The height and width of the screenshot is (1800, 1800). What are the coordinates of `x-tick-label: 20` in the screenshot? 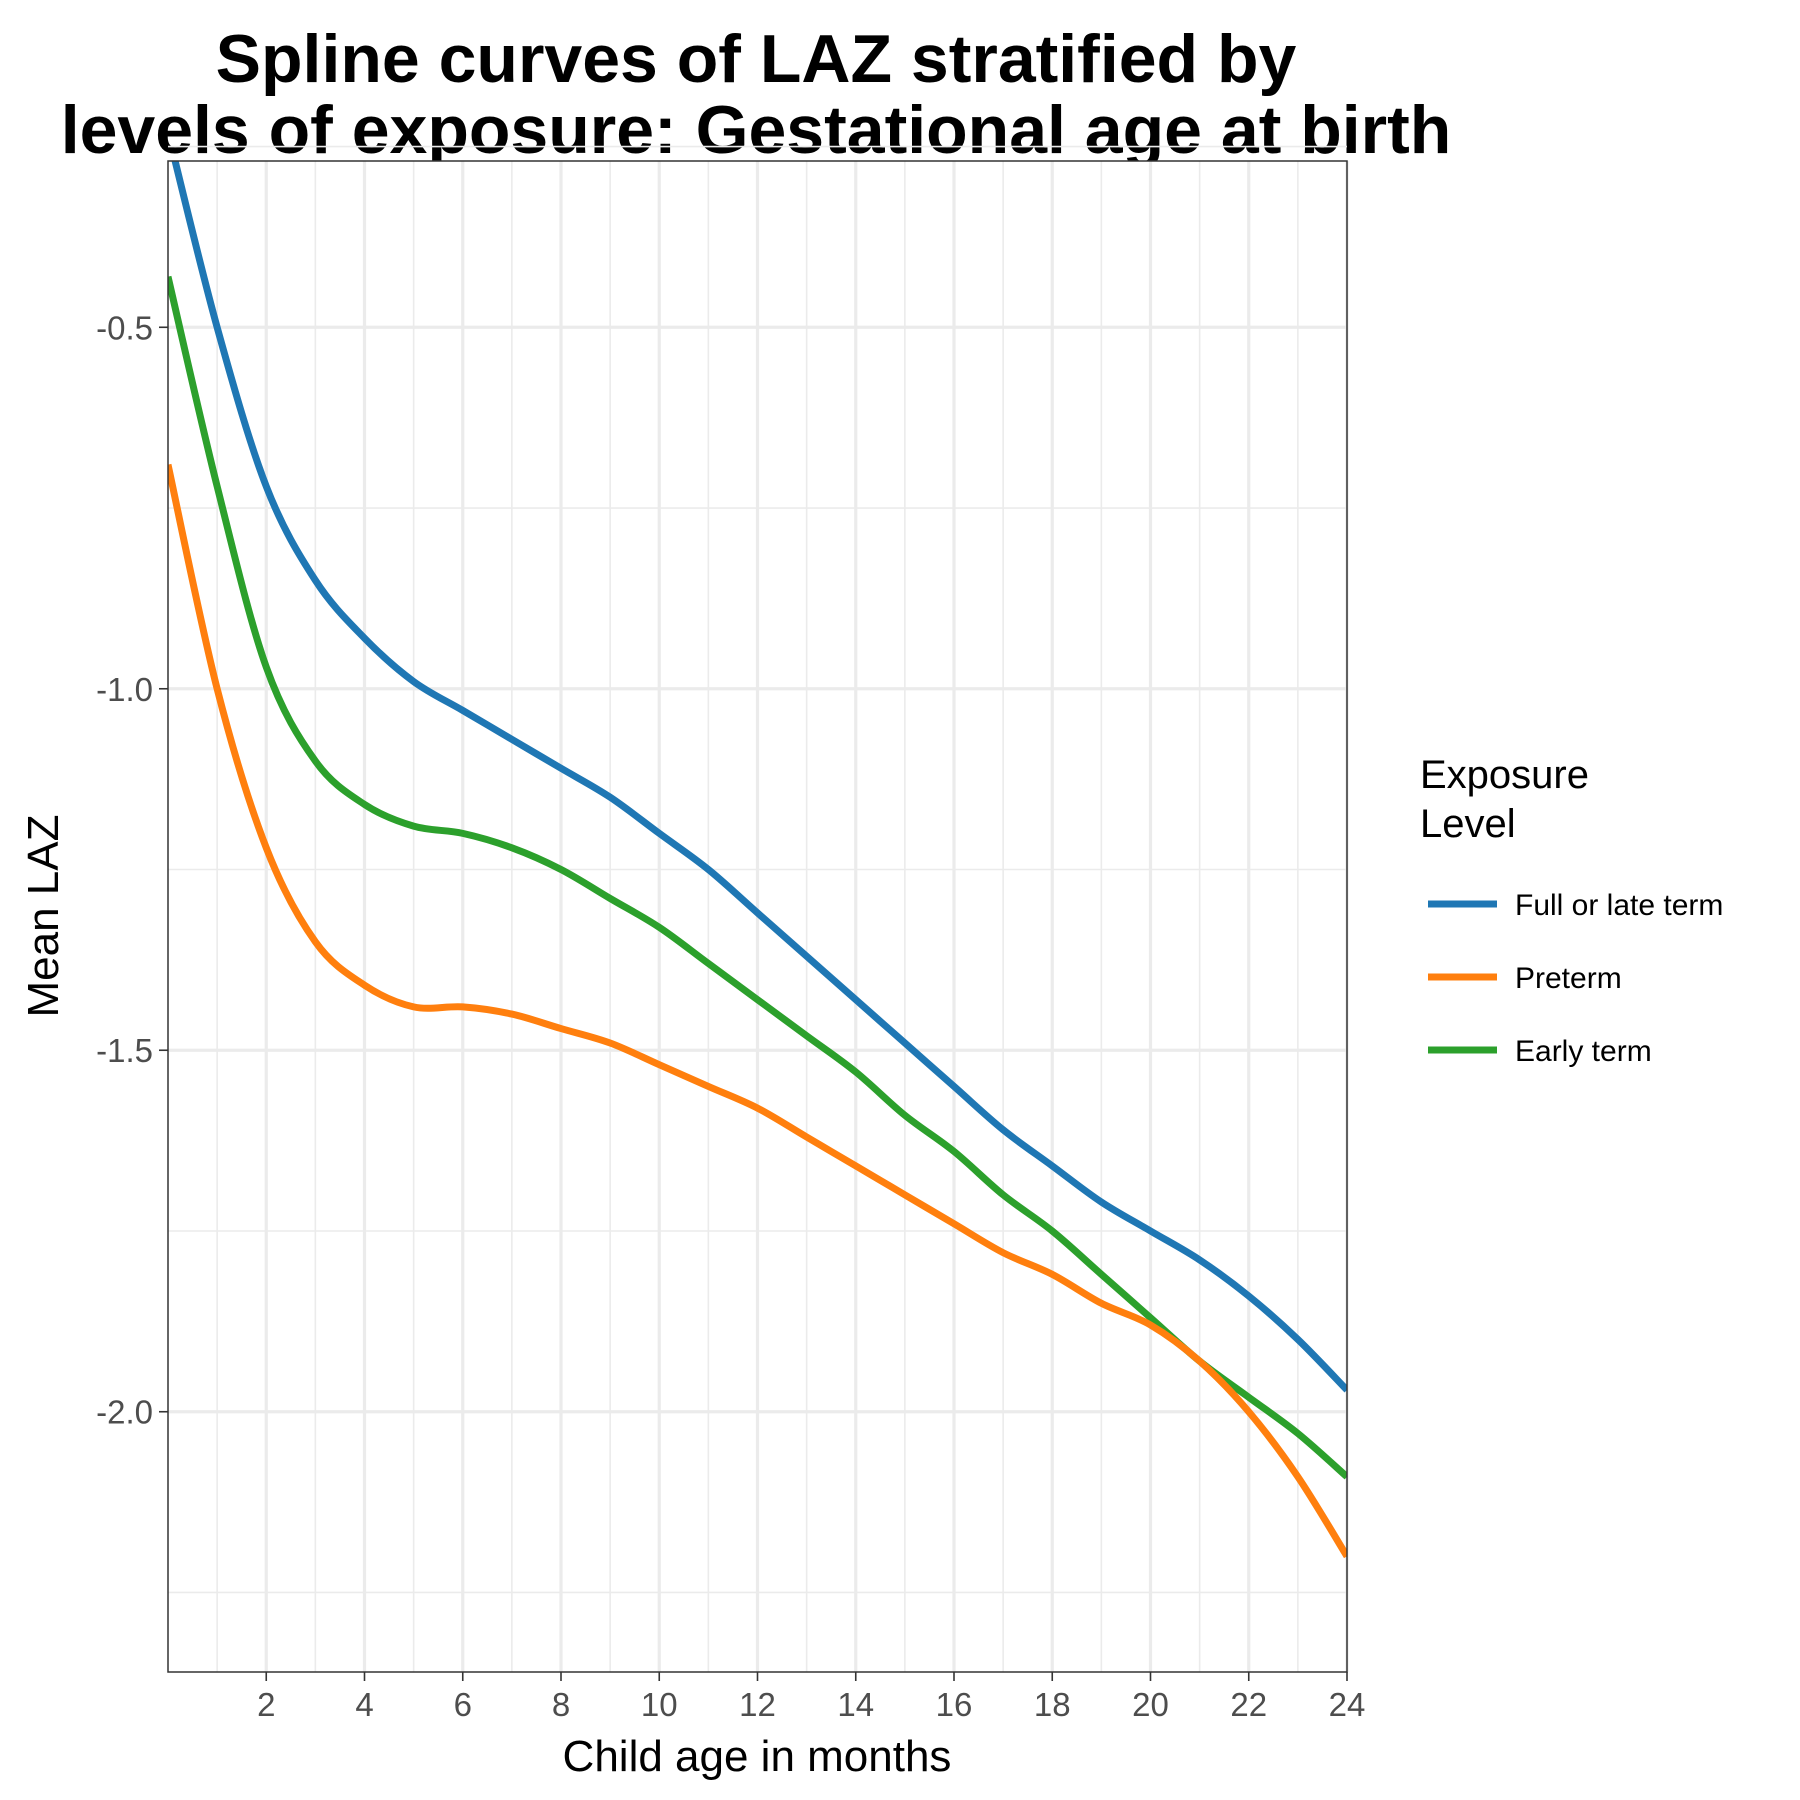 It's located at (1150, 1704).